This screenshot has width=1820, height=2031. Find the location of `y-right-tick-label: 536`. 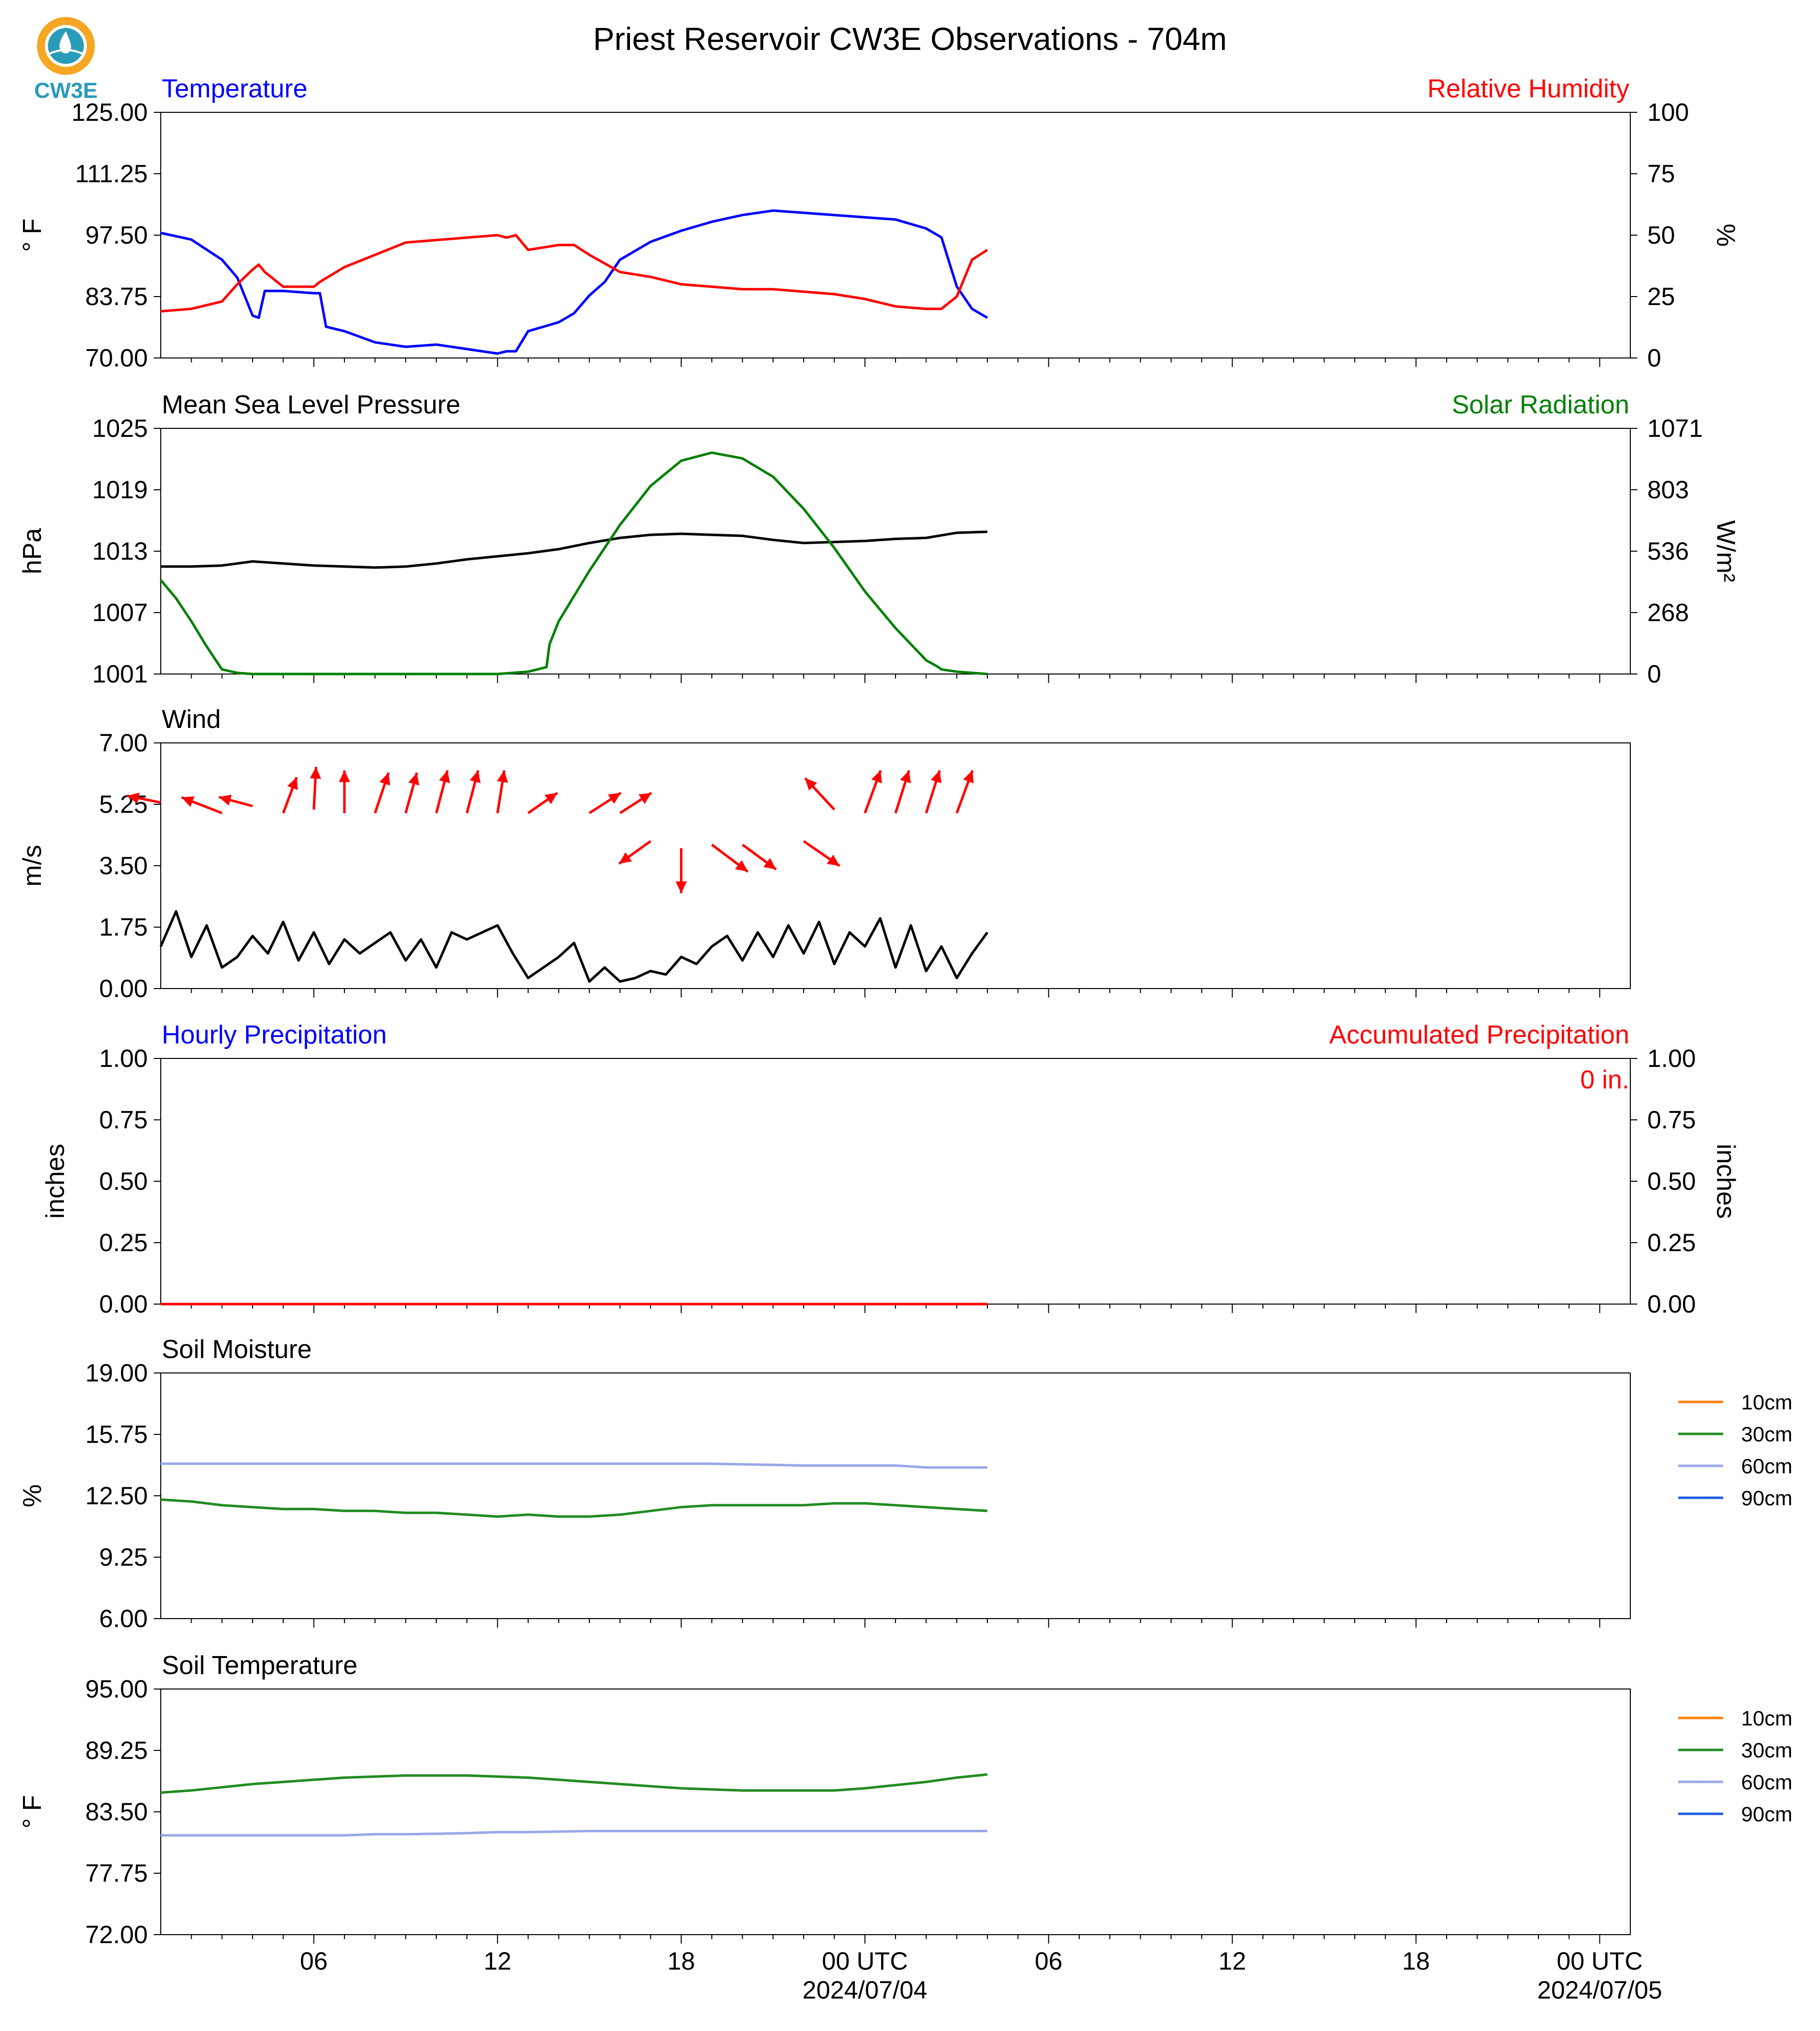

y-right-tick-label: 536 is located at coordinates (1668, 551).